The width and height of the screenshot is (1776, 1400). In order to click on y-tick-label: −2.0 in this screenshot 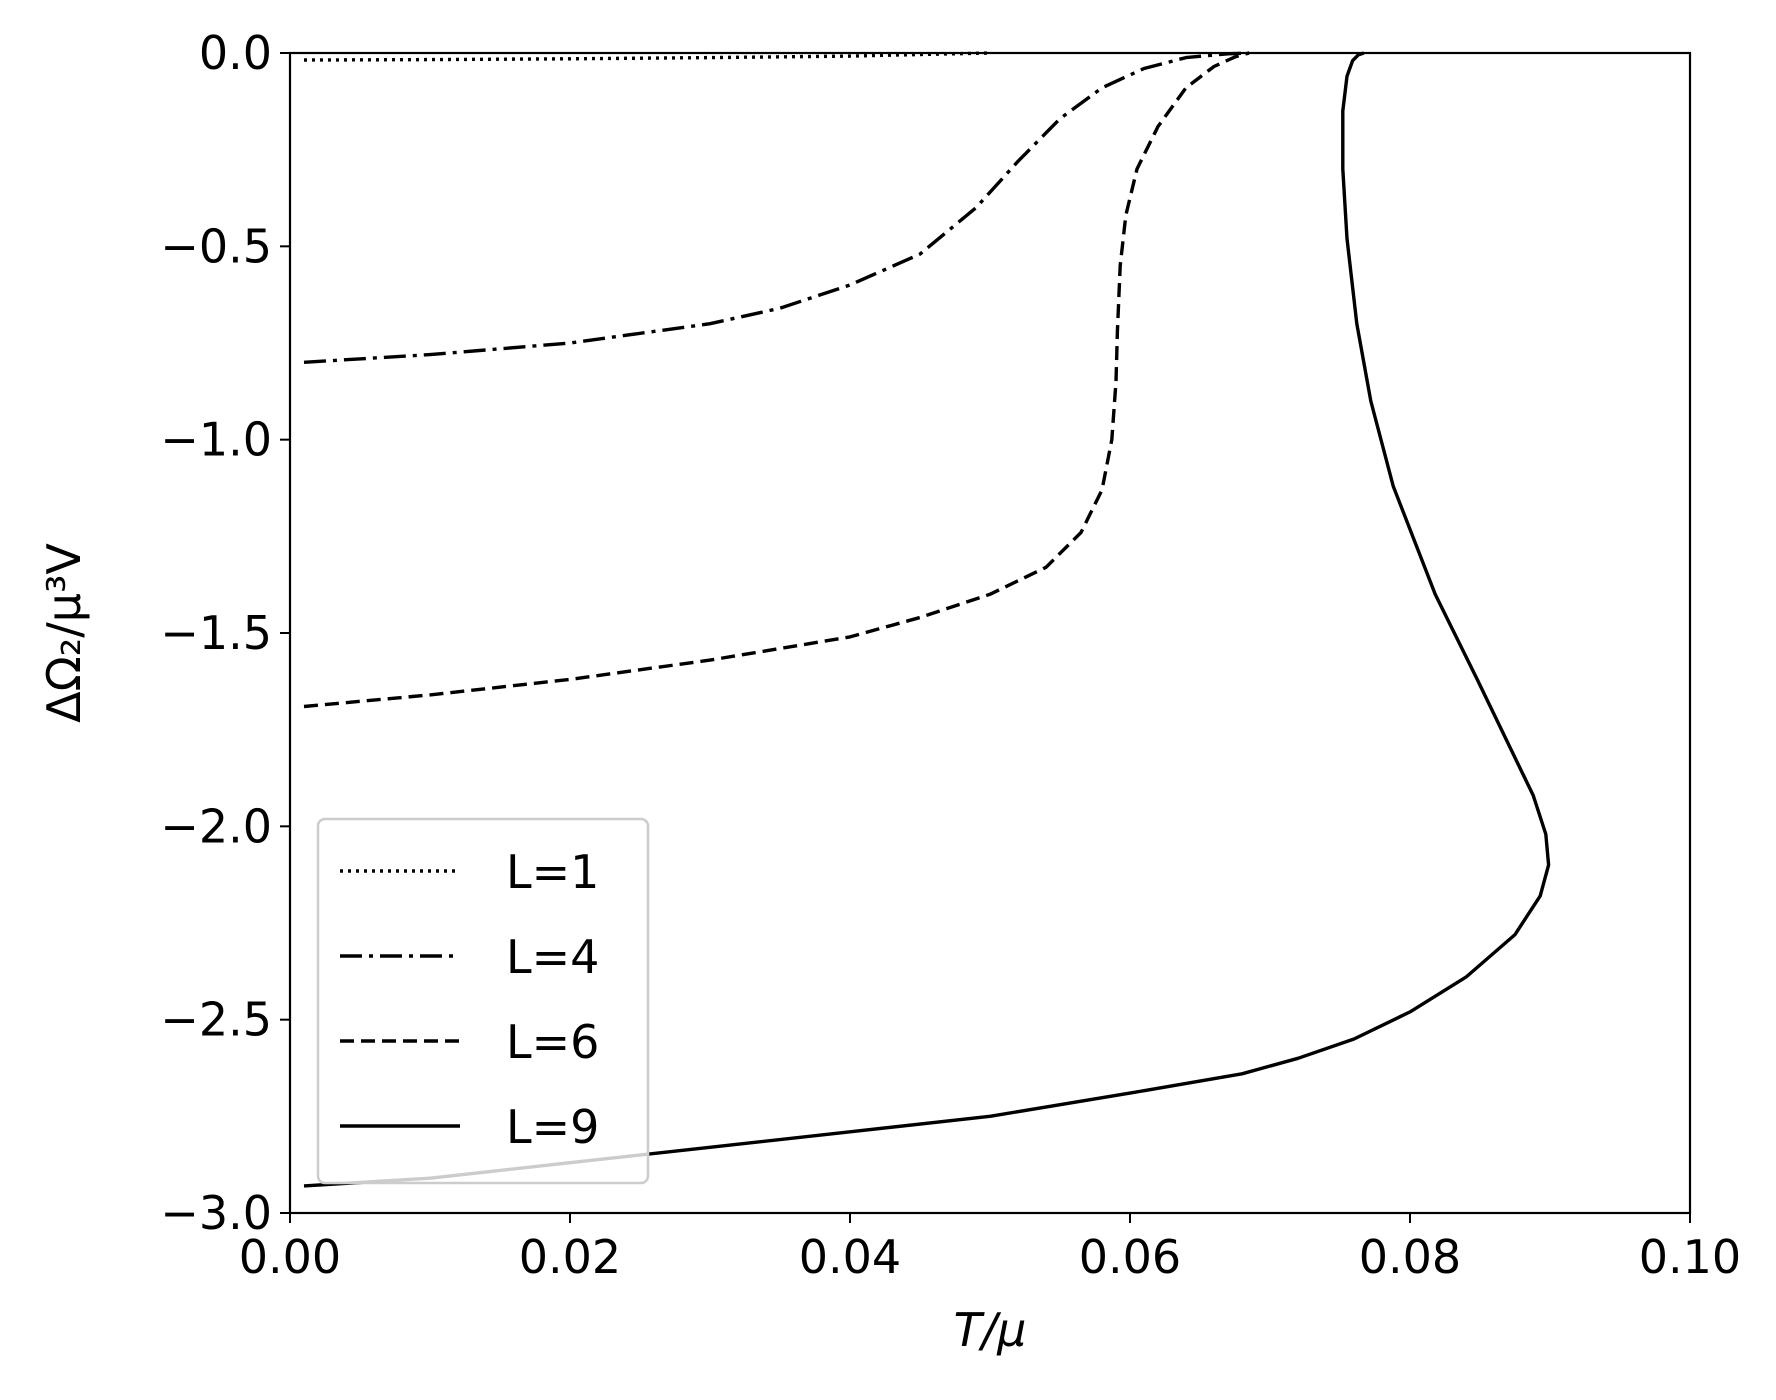, I will do `click(216, 826)`.